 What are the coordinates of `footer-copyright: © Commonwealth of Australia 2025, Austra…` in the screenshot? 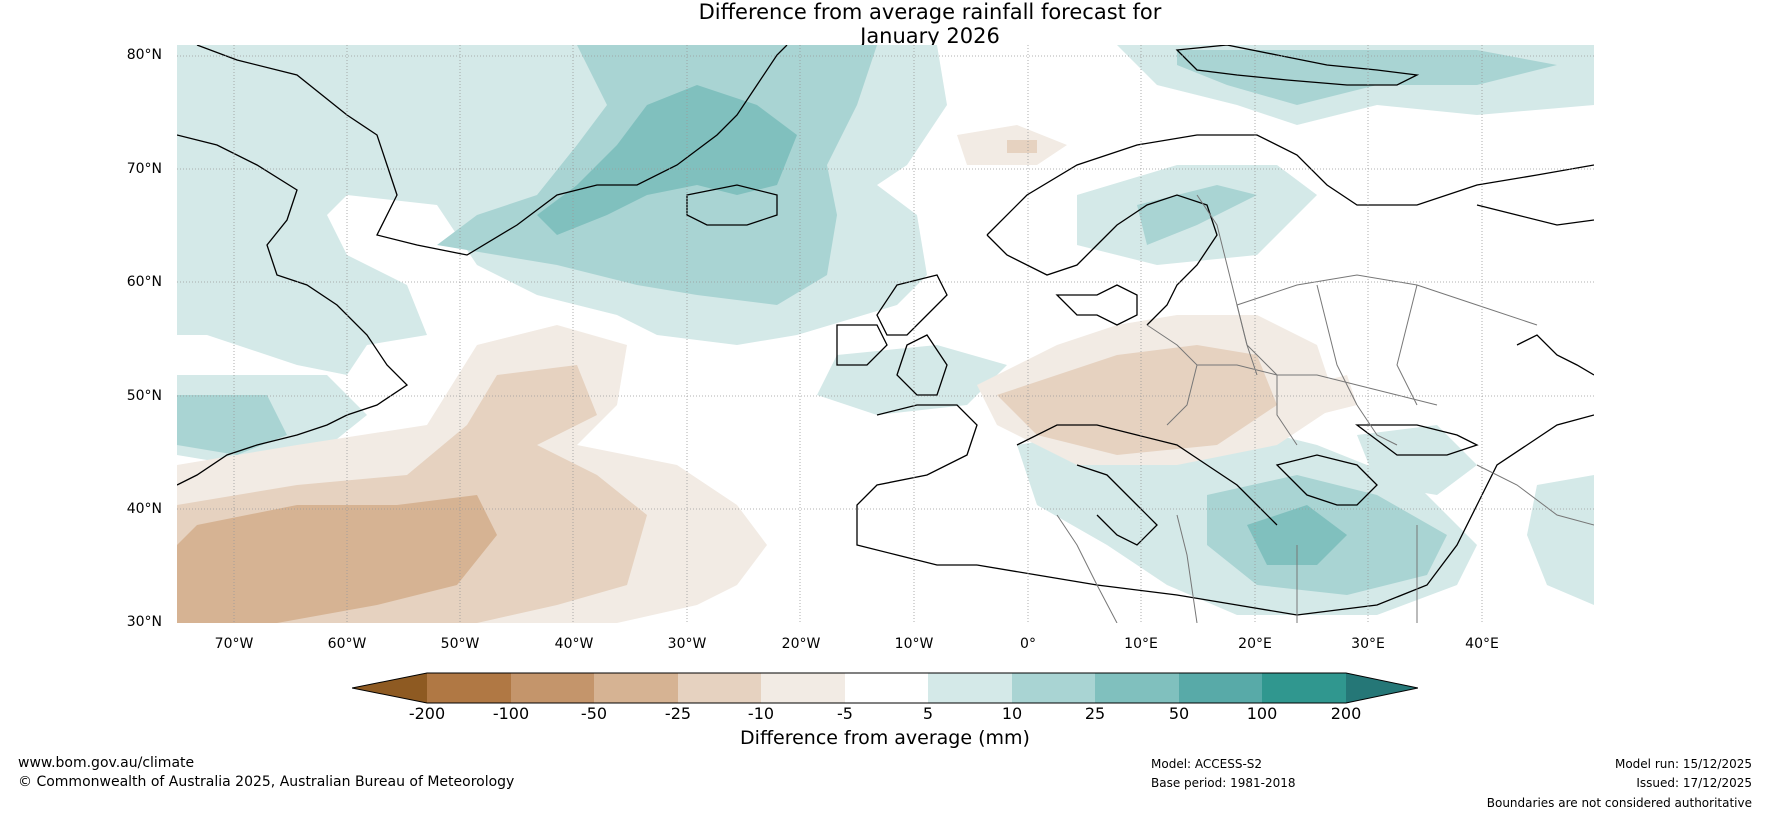 It's located at (266, 782).